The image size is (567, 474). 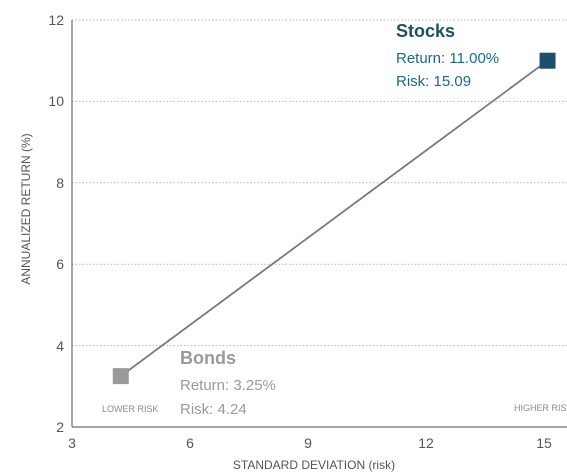 What do you see at coordinates (56, 101) in the screenshot?
I see `y-tick-label: 10` at bounding box center [56, 101].